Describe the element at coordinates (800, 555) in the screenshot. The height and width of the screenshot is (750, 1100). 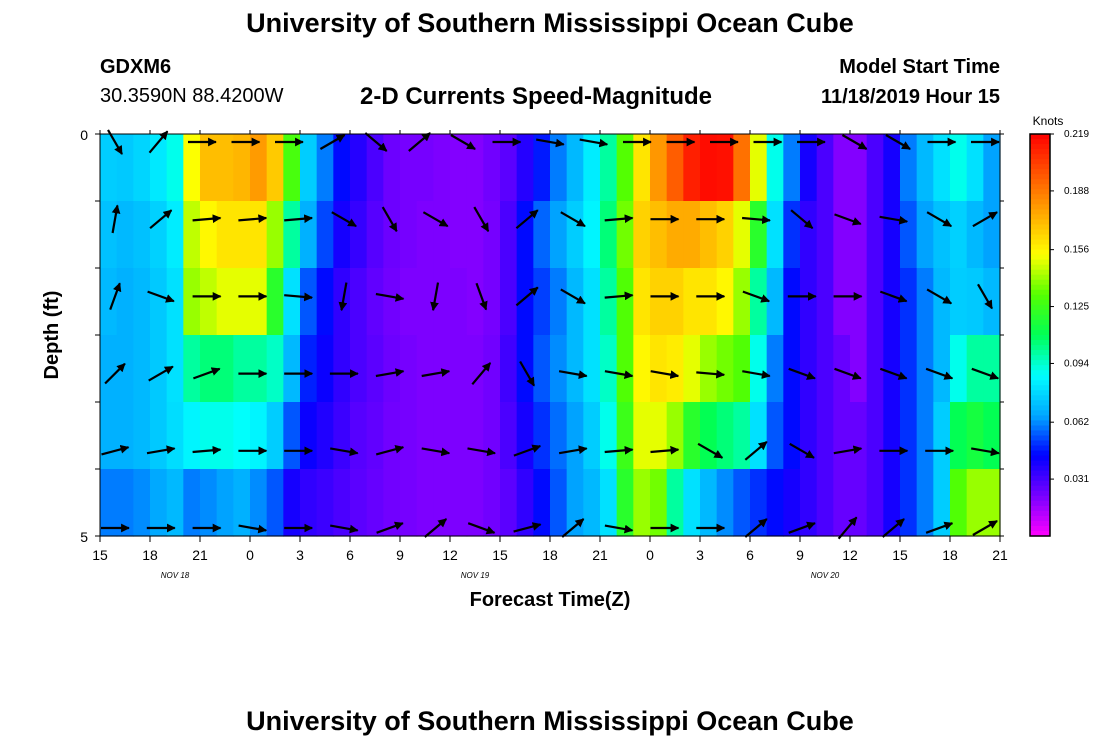
I see `x-tick-label: 9` at that location.